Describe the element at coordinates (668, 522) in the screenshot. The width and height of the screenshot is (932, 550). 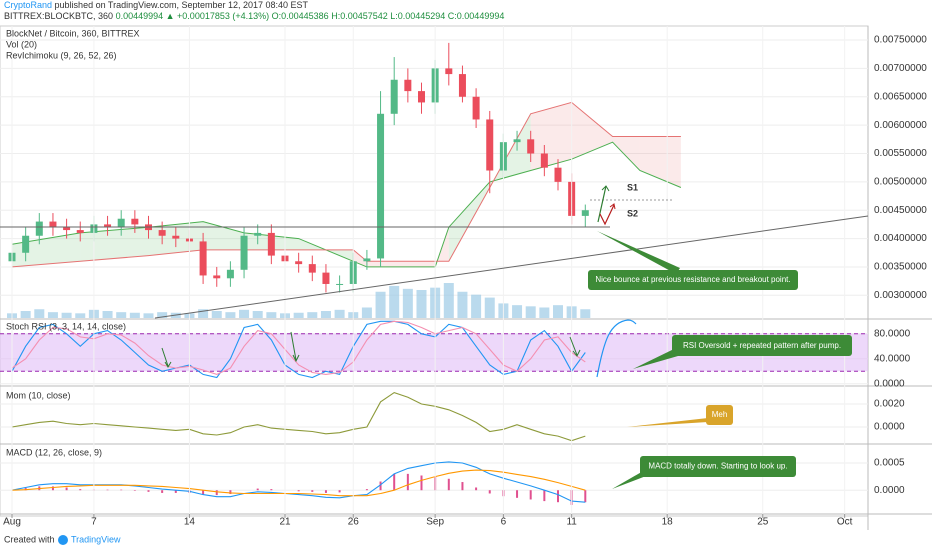
I see `x-tick-label: 18` at that location.